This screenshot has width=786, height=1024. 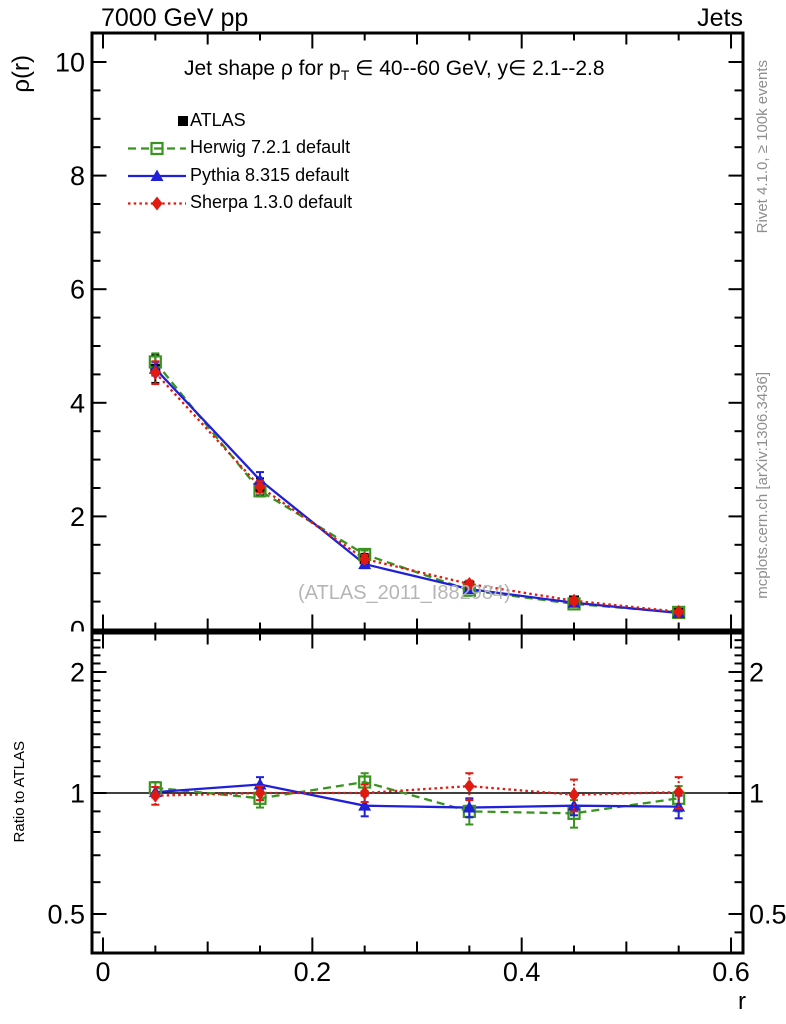 What do you see at coordinates (262, 68) in the screenshot?
I see `plot-title-pre: Jet shape ρ for p` at bounding box center [262, 68].